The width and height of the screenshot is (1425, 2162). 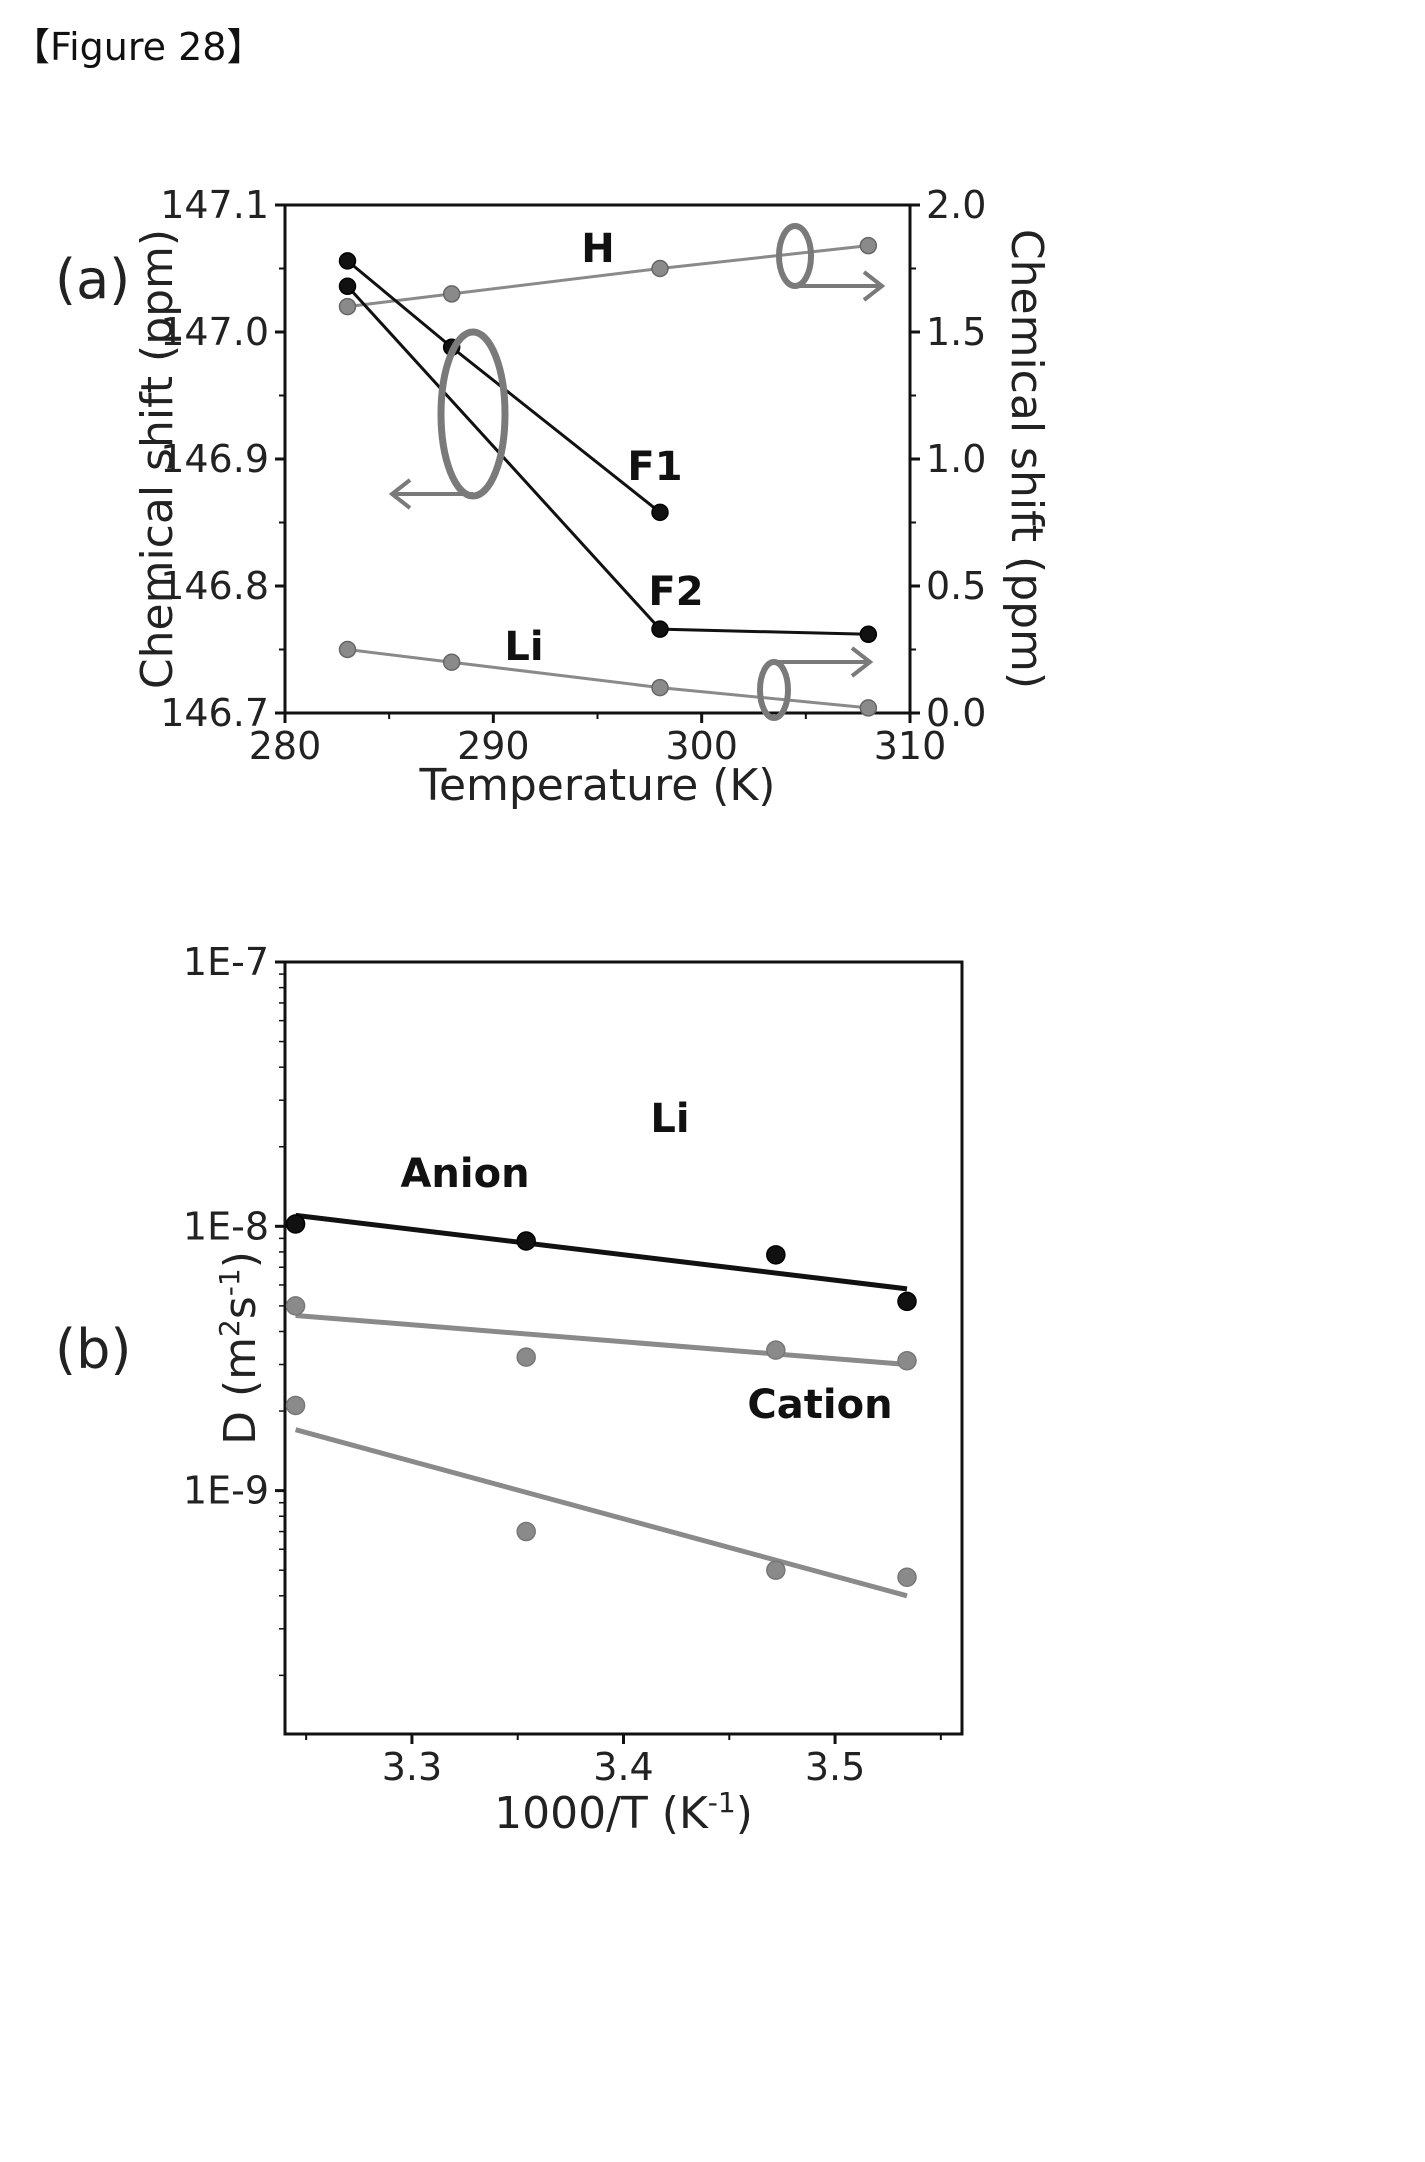 What do you see at coordinates (239, 1348) in the screenshot?
I see `y-axis-label-b: D (m2s-1)` at bounding box center [239, 1348].